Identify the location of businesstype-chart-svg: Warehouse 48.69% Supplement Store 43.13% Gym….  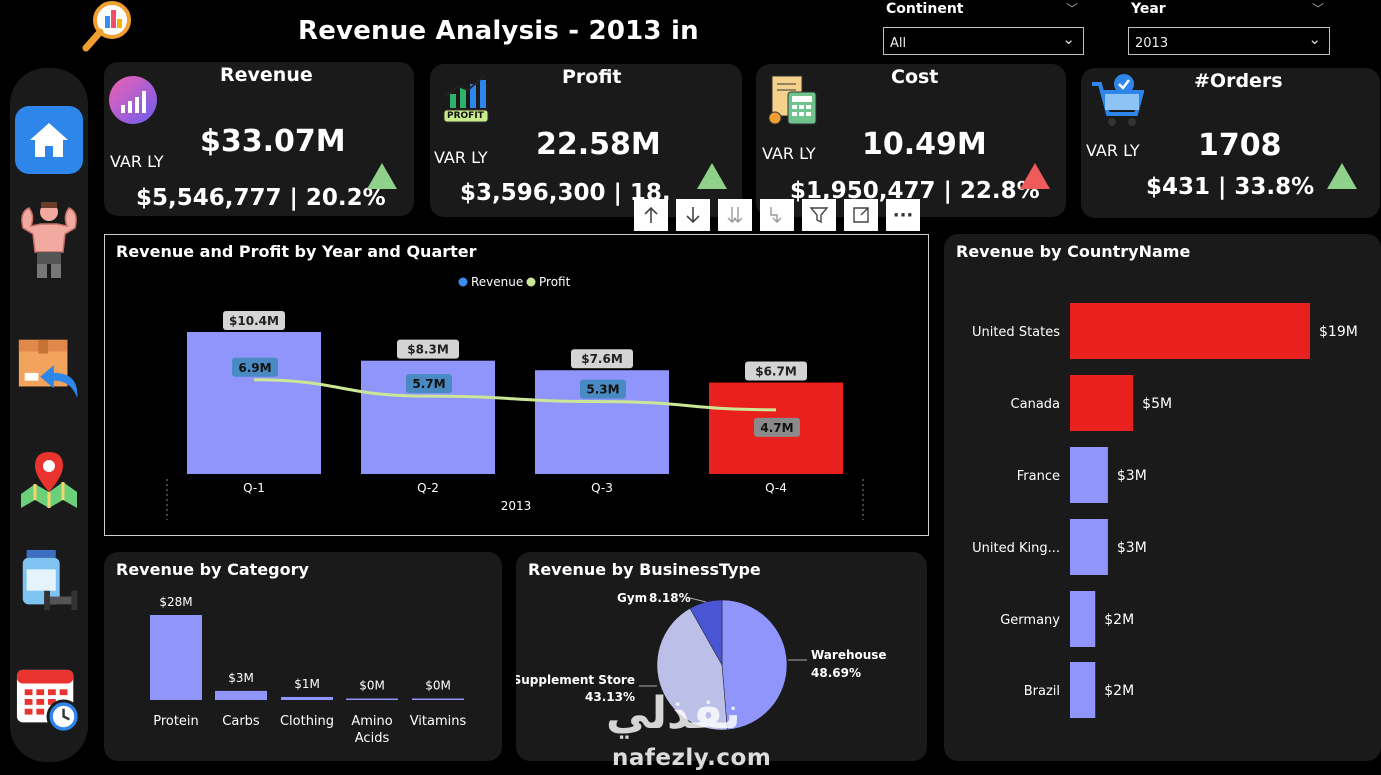
(701, 661).